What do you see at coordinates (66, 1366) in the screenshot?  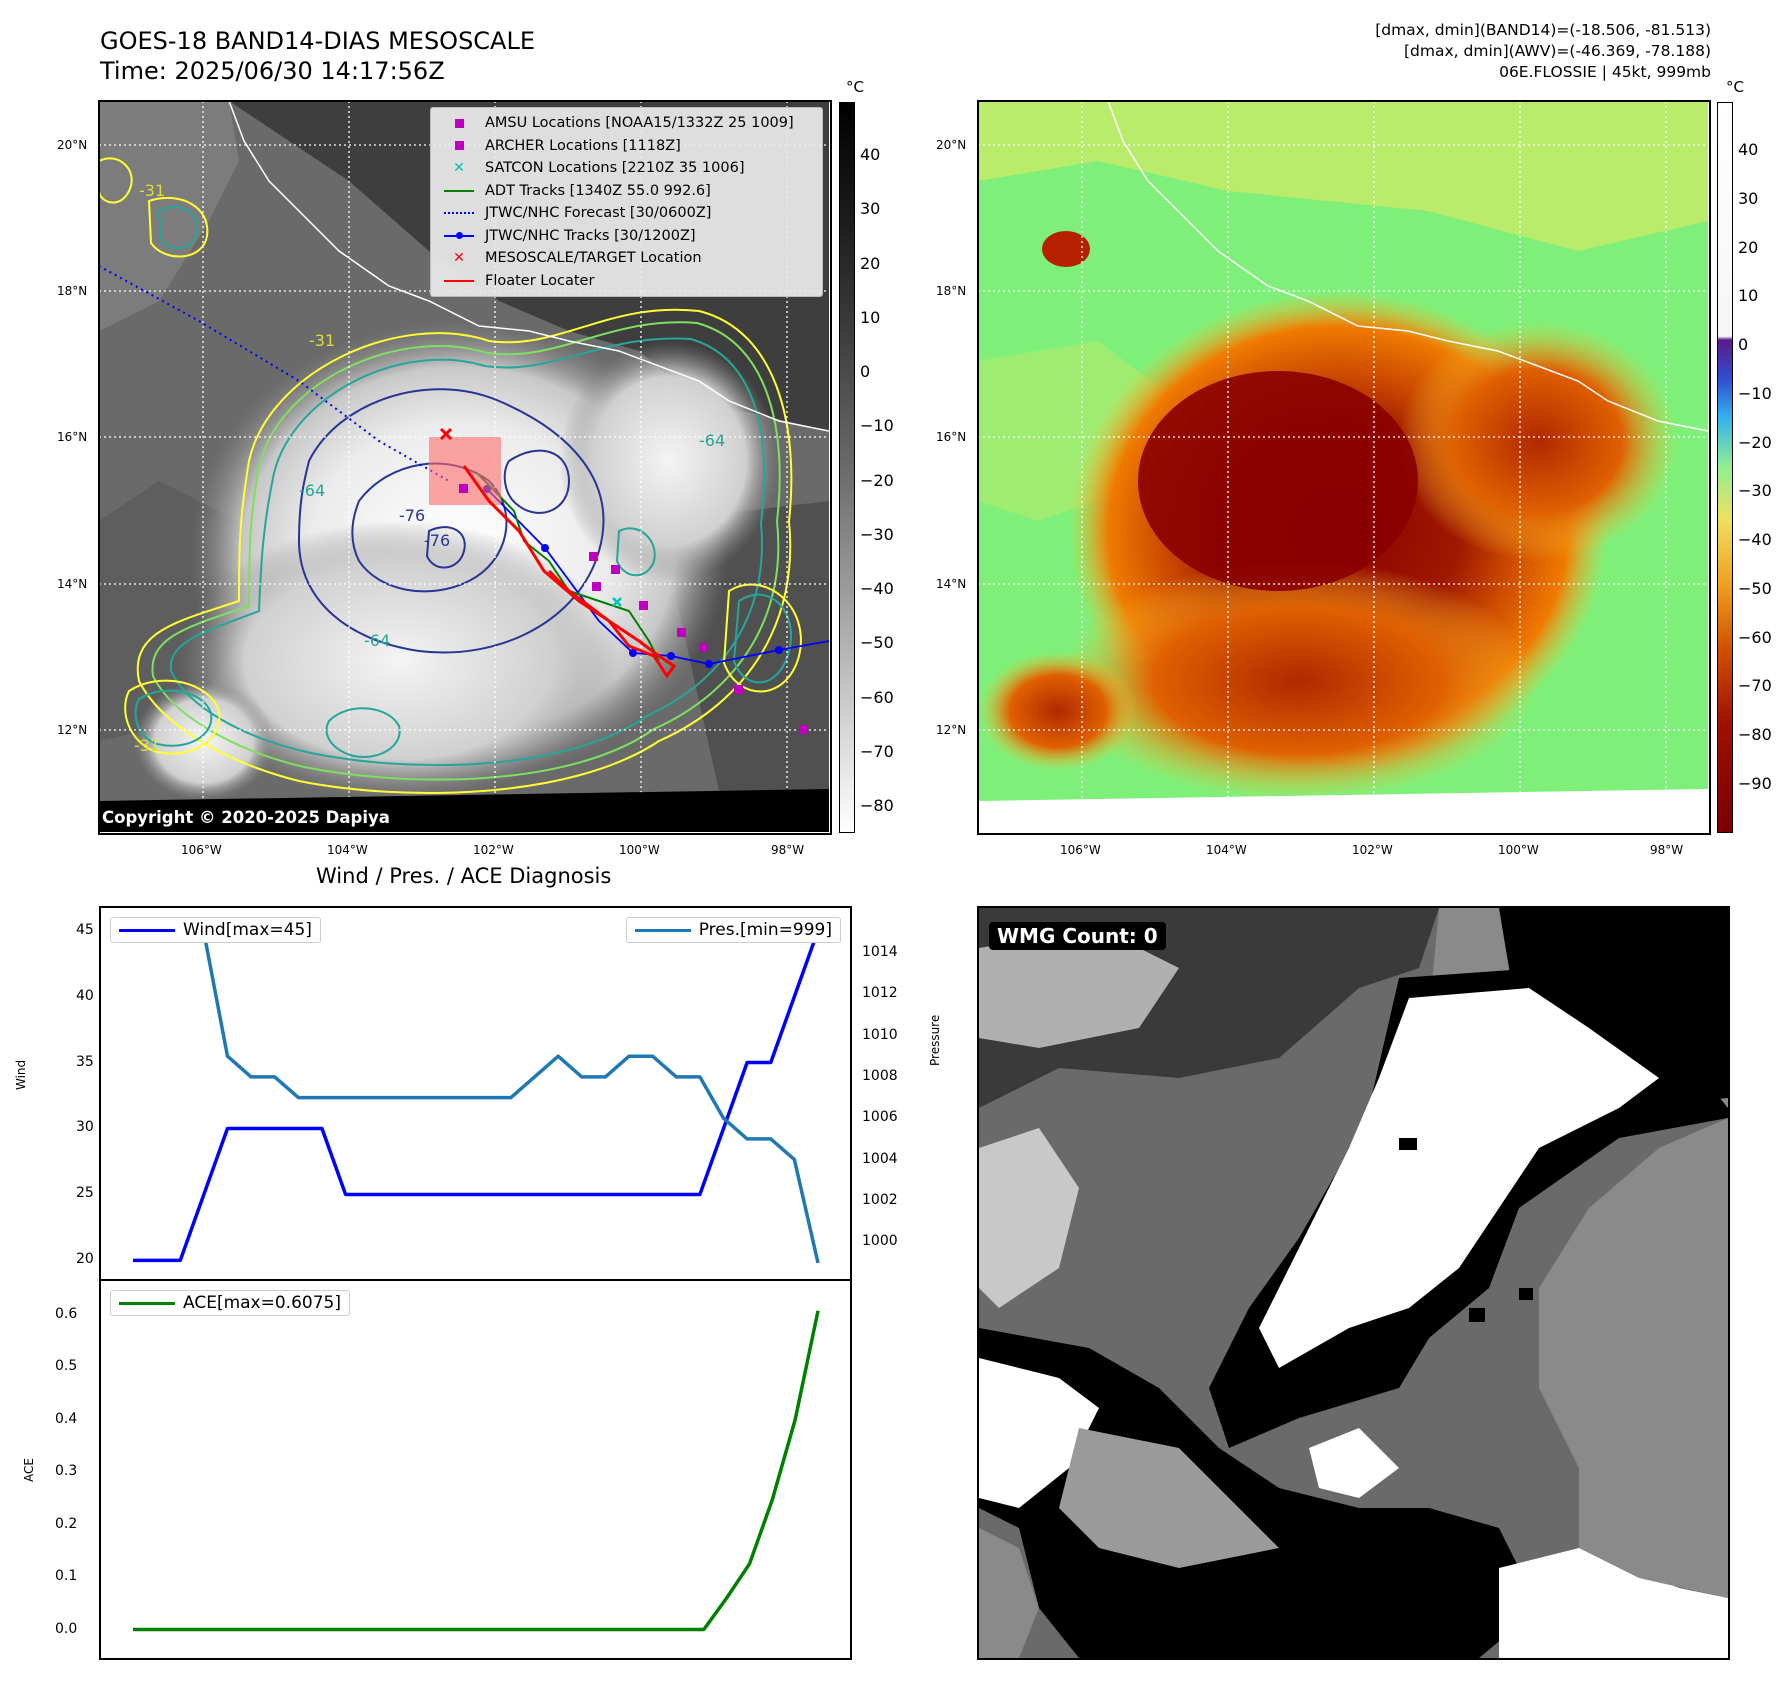 I see `ace-tick-label: 0.5` at bounding box center [66, 1366].